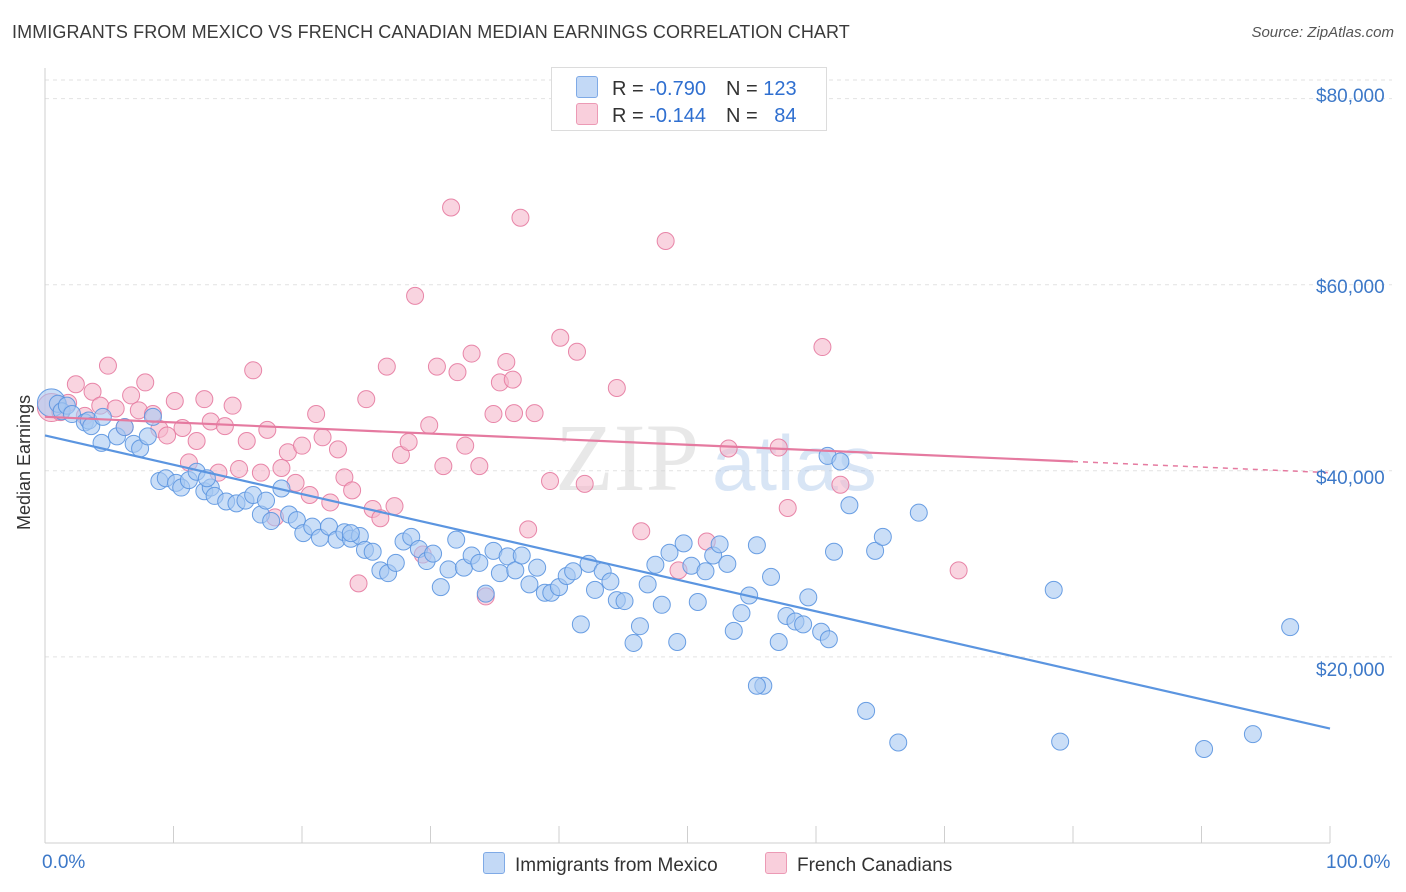  I want to click on correlation-legend: R = -0.790 N = 123 R = -0.144 N = 84, so click(689, 99).